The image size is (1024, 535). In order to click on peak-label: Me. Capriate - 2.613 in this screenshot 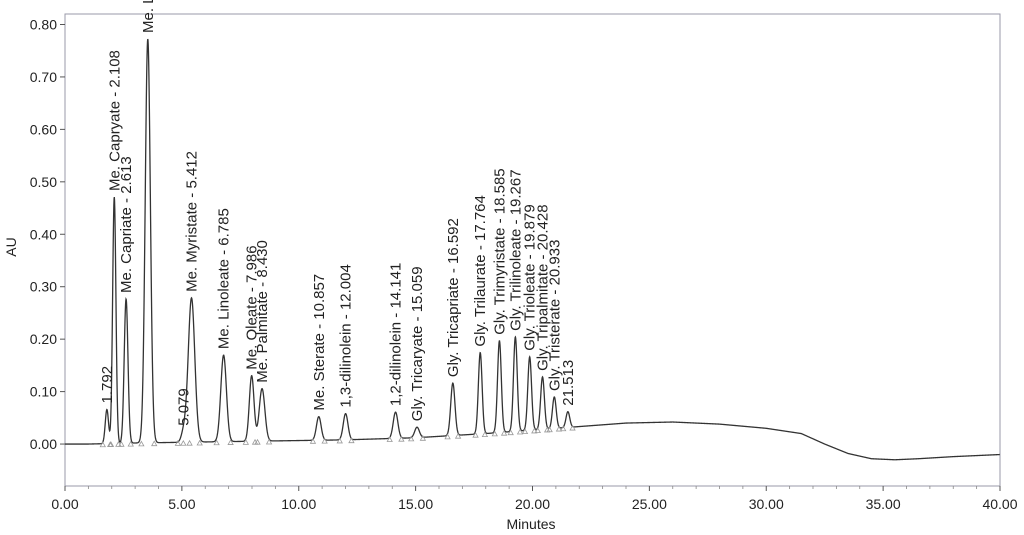, I will do `click(126, 224)`.